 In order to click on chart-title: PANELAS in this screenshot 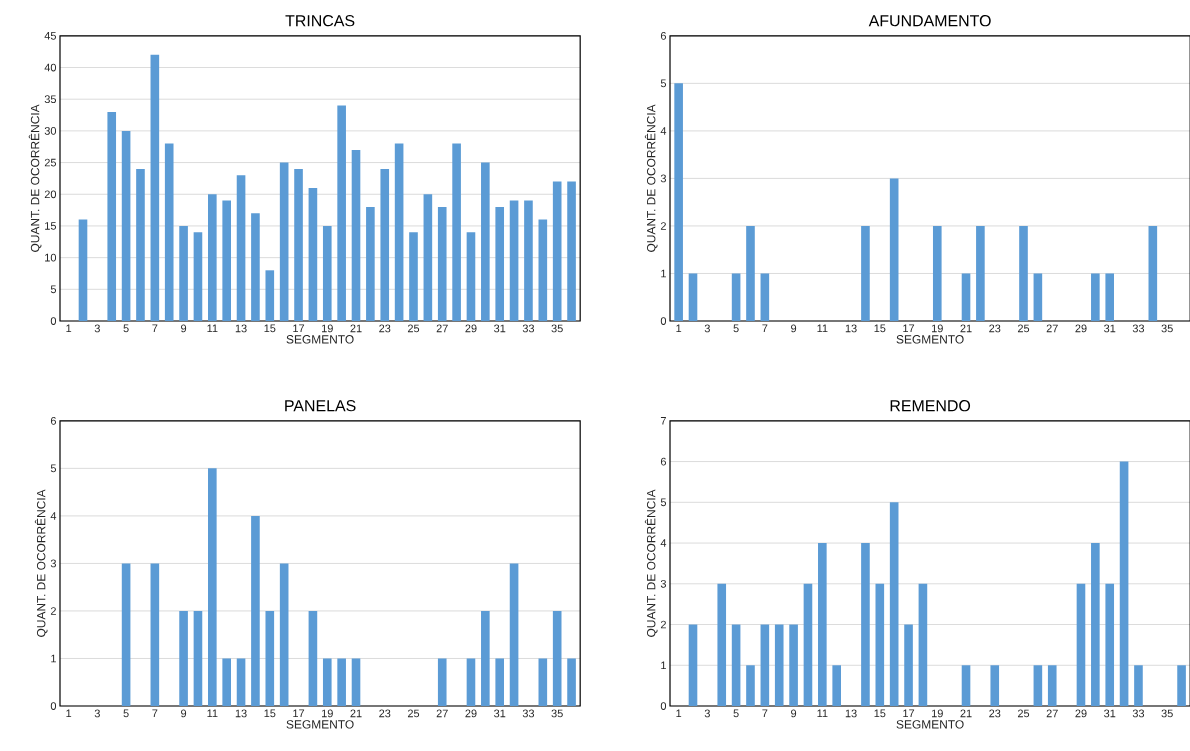, I will do `click(320, 406)`.